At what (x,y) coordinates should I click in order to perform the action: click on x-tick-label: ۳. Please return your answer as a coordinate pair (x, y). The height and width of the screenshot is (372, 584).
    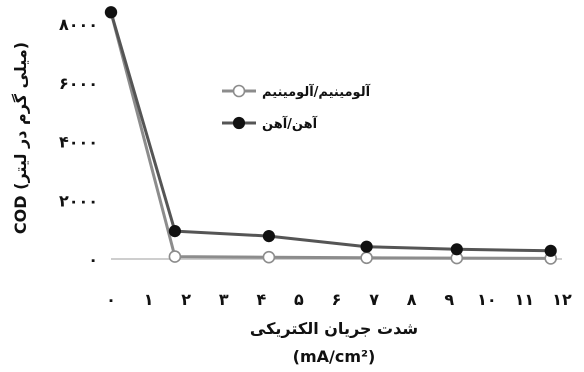
    Looking at the image, I should click on (224, 299).